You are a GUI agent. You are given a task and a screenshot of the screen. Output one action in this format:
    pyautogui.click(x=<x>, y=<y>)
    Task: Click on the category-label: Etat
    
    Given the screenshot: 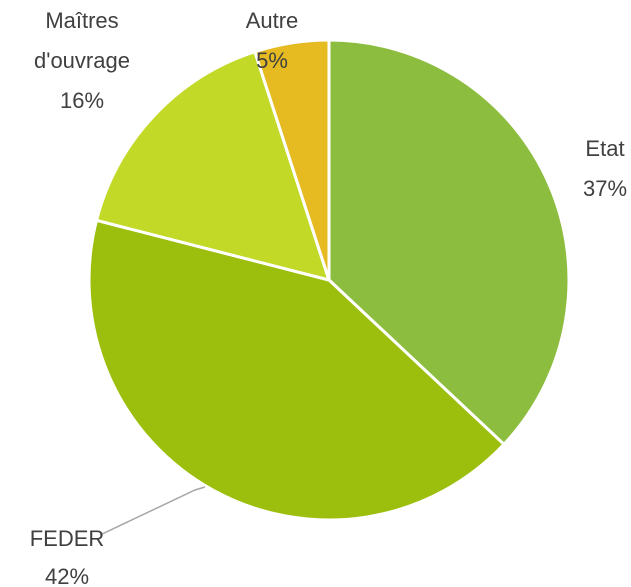 What is the action you would take?
    pyautogui.click(x=604, y=148)
    